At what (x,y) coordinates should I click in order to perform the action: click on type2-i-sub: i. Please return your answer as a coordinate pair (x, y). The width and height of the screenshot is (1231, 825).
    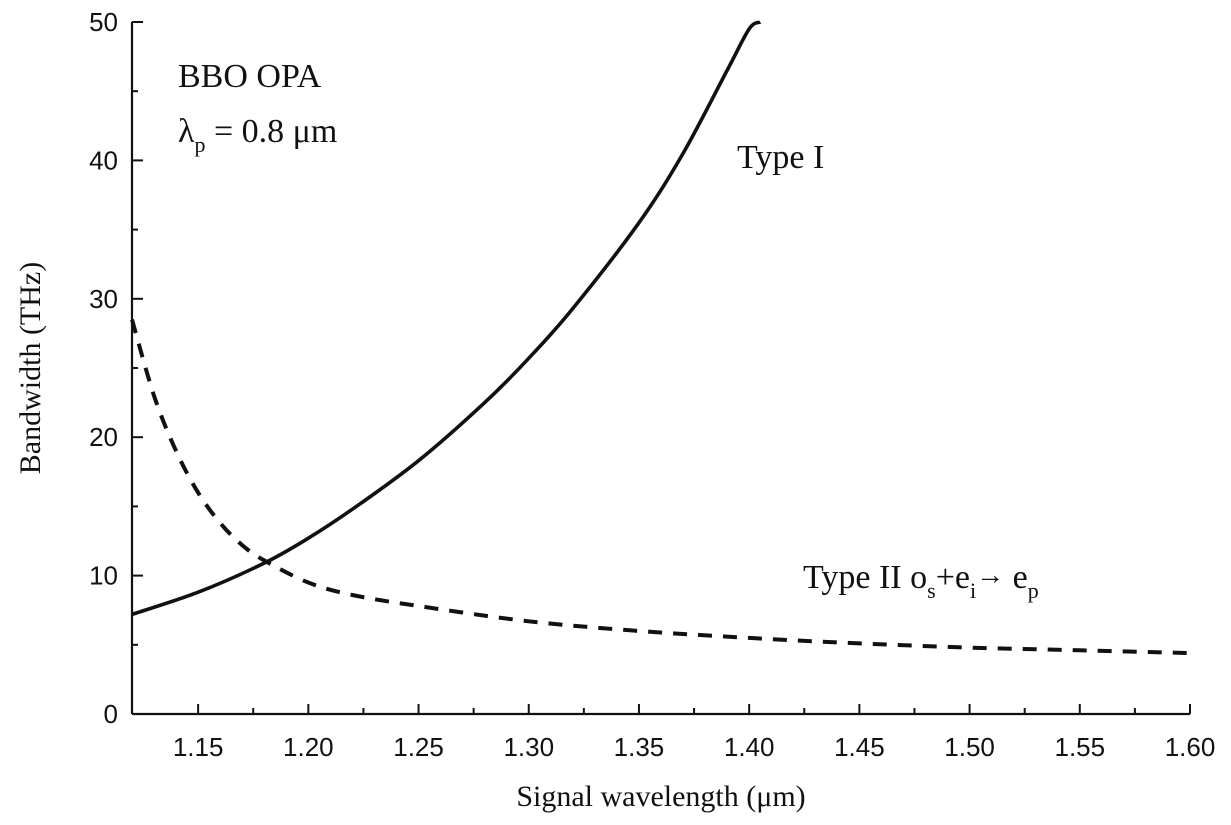
    Looking at the image, I should click on (973, 590).